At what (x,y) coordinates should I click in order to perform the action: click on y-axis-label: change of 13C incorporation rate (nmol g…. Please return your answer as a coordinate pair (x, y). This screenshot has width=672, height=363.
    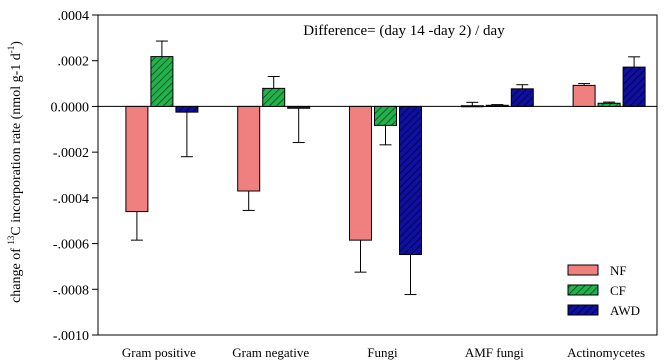
    Looking at the image, I should click on (15, 172).